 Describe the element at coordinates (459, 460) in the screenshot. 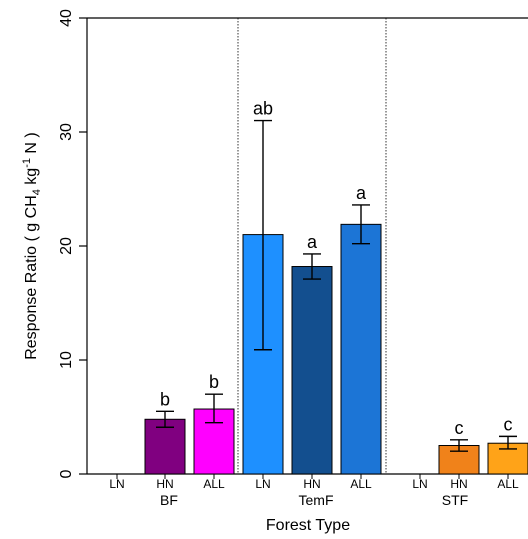

I see `bar-stf-hn` at that location.